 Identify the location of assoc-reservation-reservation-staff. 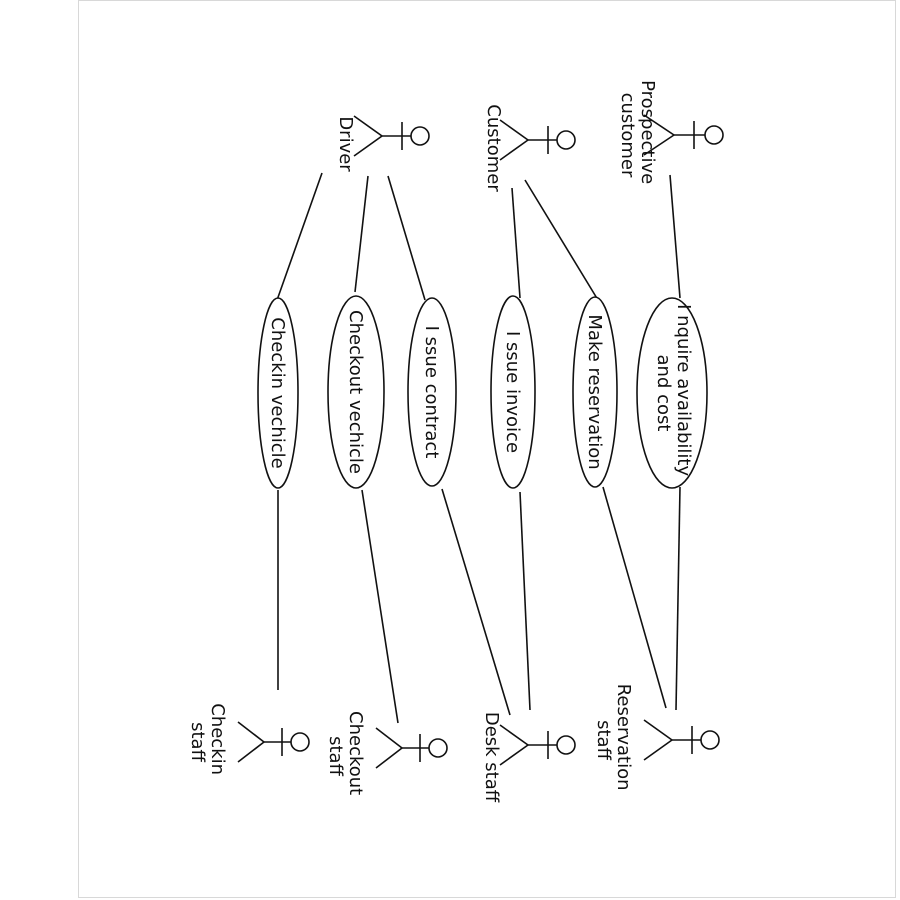
(634, 597).